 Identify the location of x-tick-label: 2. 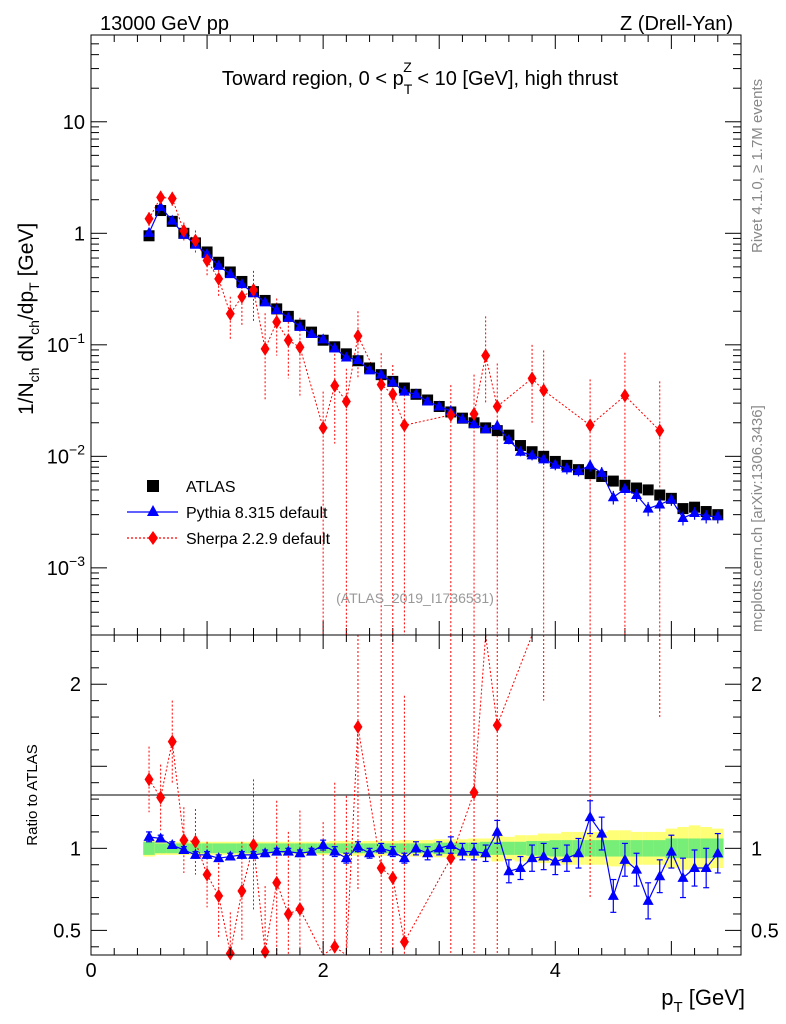
(323, 971).